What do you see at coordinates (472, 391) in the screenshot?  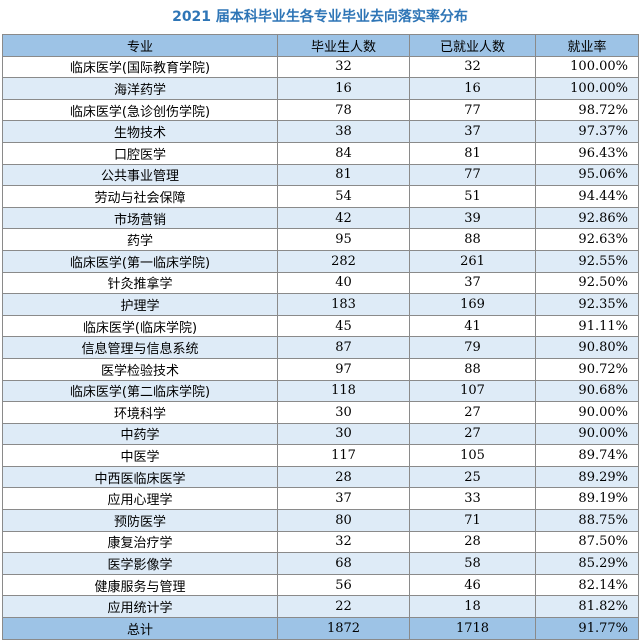 I see `cell-employed: 107` at bounding box center [472, 391].